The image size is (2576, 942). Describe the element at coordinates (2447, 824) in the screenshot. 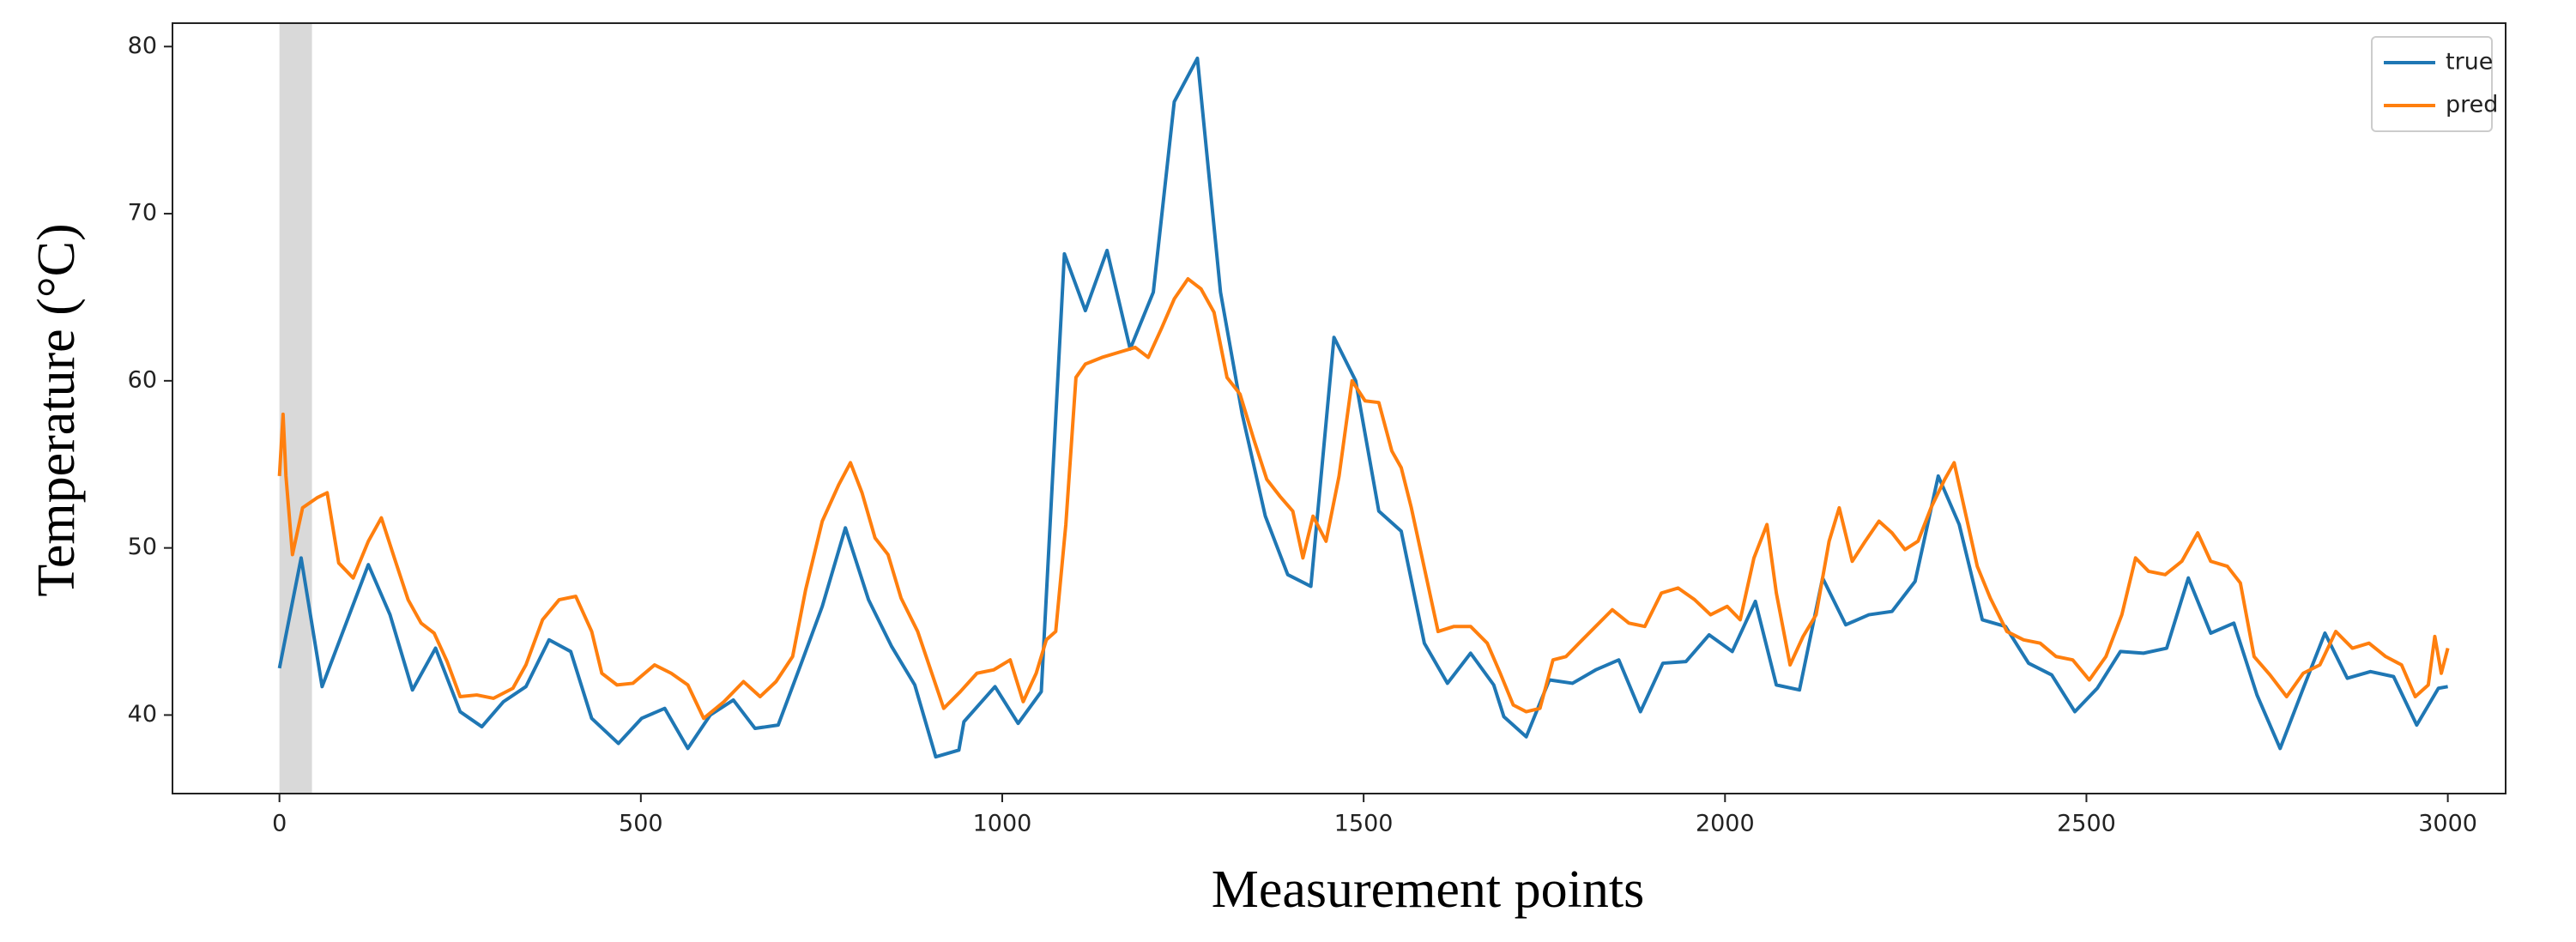

I see `x-tick-label: 3000` at that location.